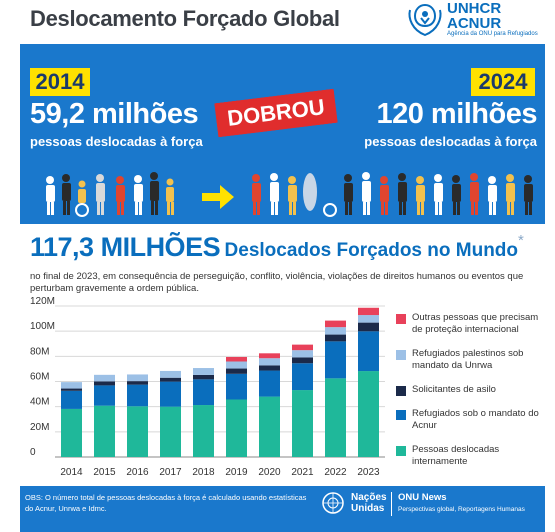  I want to click on page-title: Deslocamento Forçado Global, so click(185, 18).